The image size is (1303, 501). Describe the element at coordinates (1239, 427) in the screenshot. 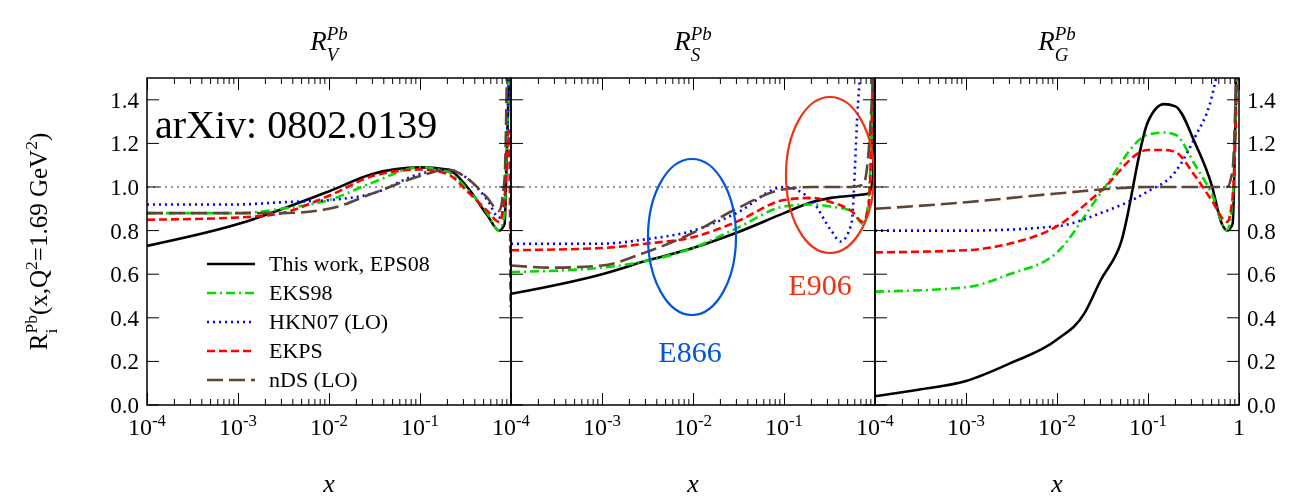

I see `x-tick-label: 1` at that location.